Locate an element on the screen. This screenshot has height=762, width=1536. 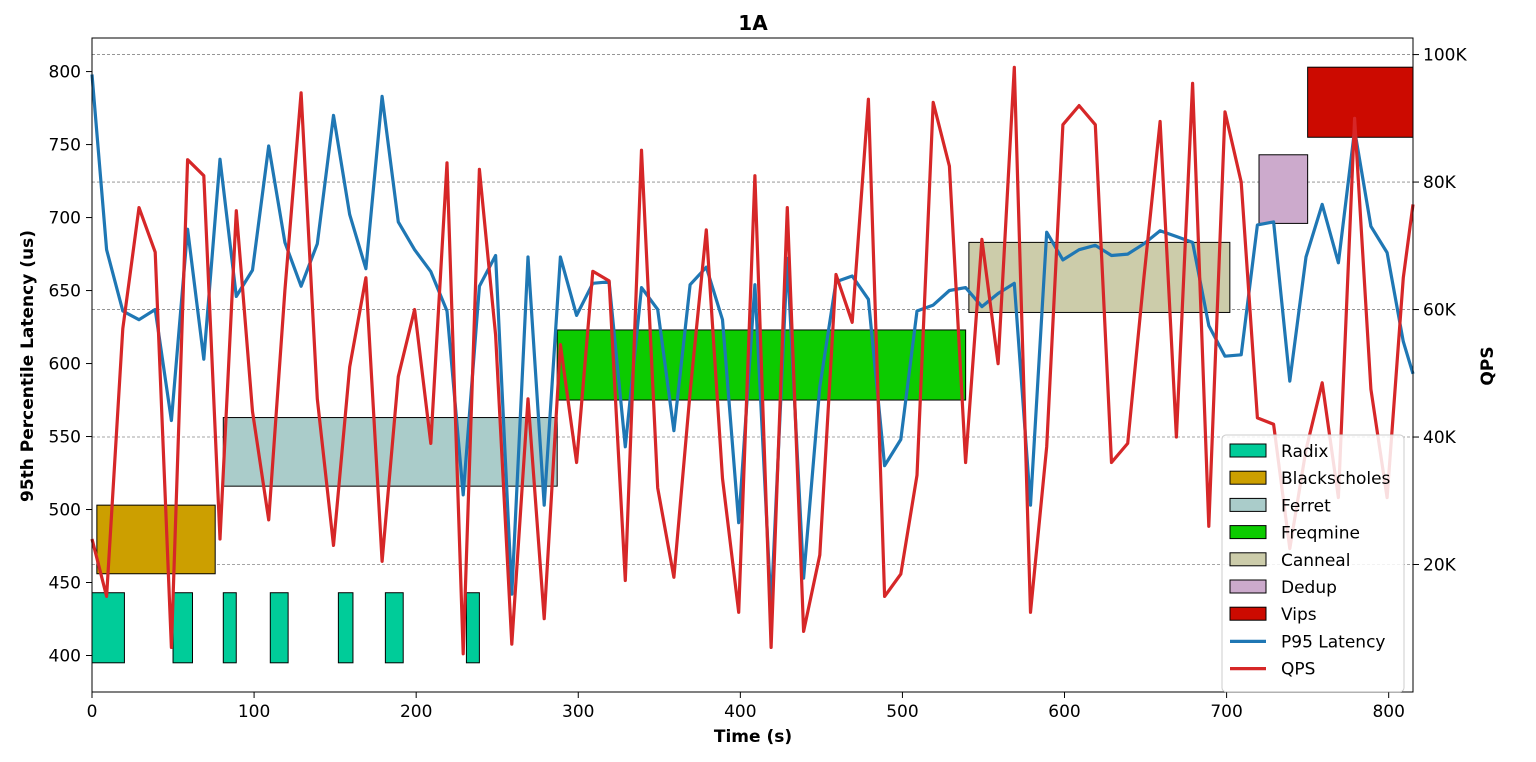
legend-label: Dedup is located at coordinates (1309, 588).